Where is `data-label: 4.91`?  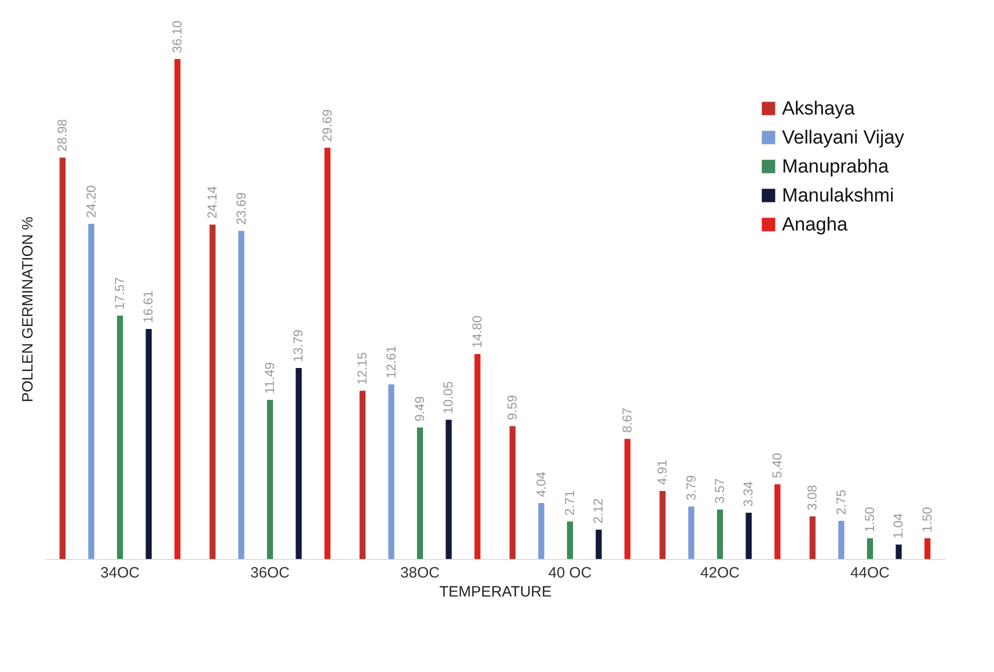
data-label: 4.91 is located at coordinates (662, 472).